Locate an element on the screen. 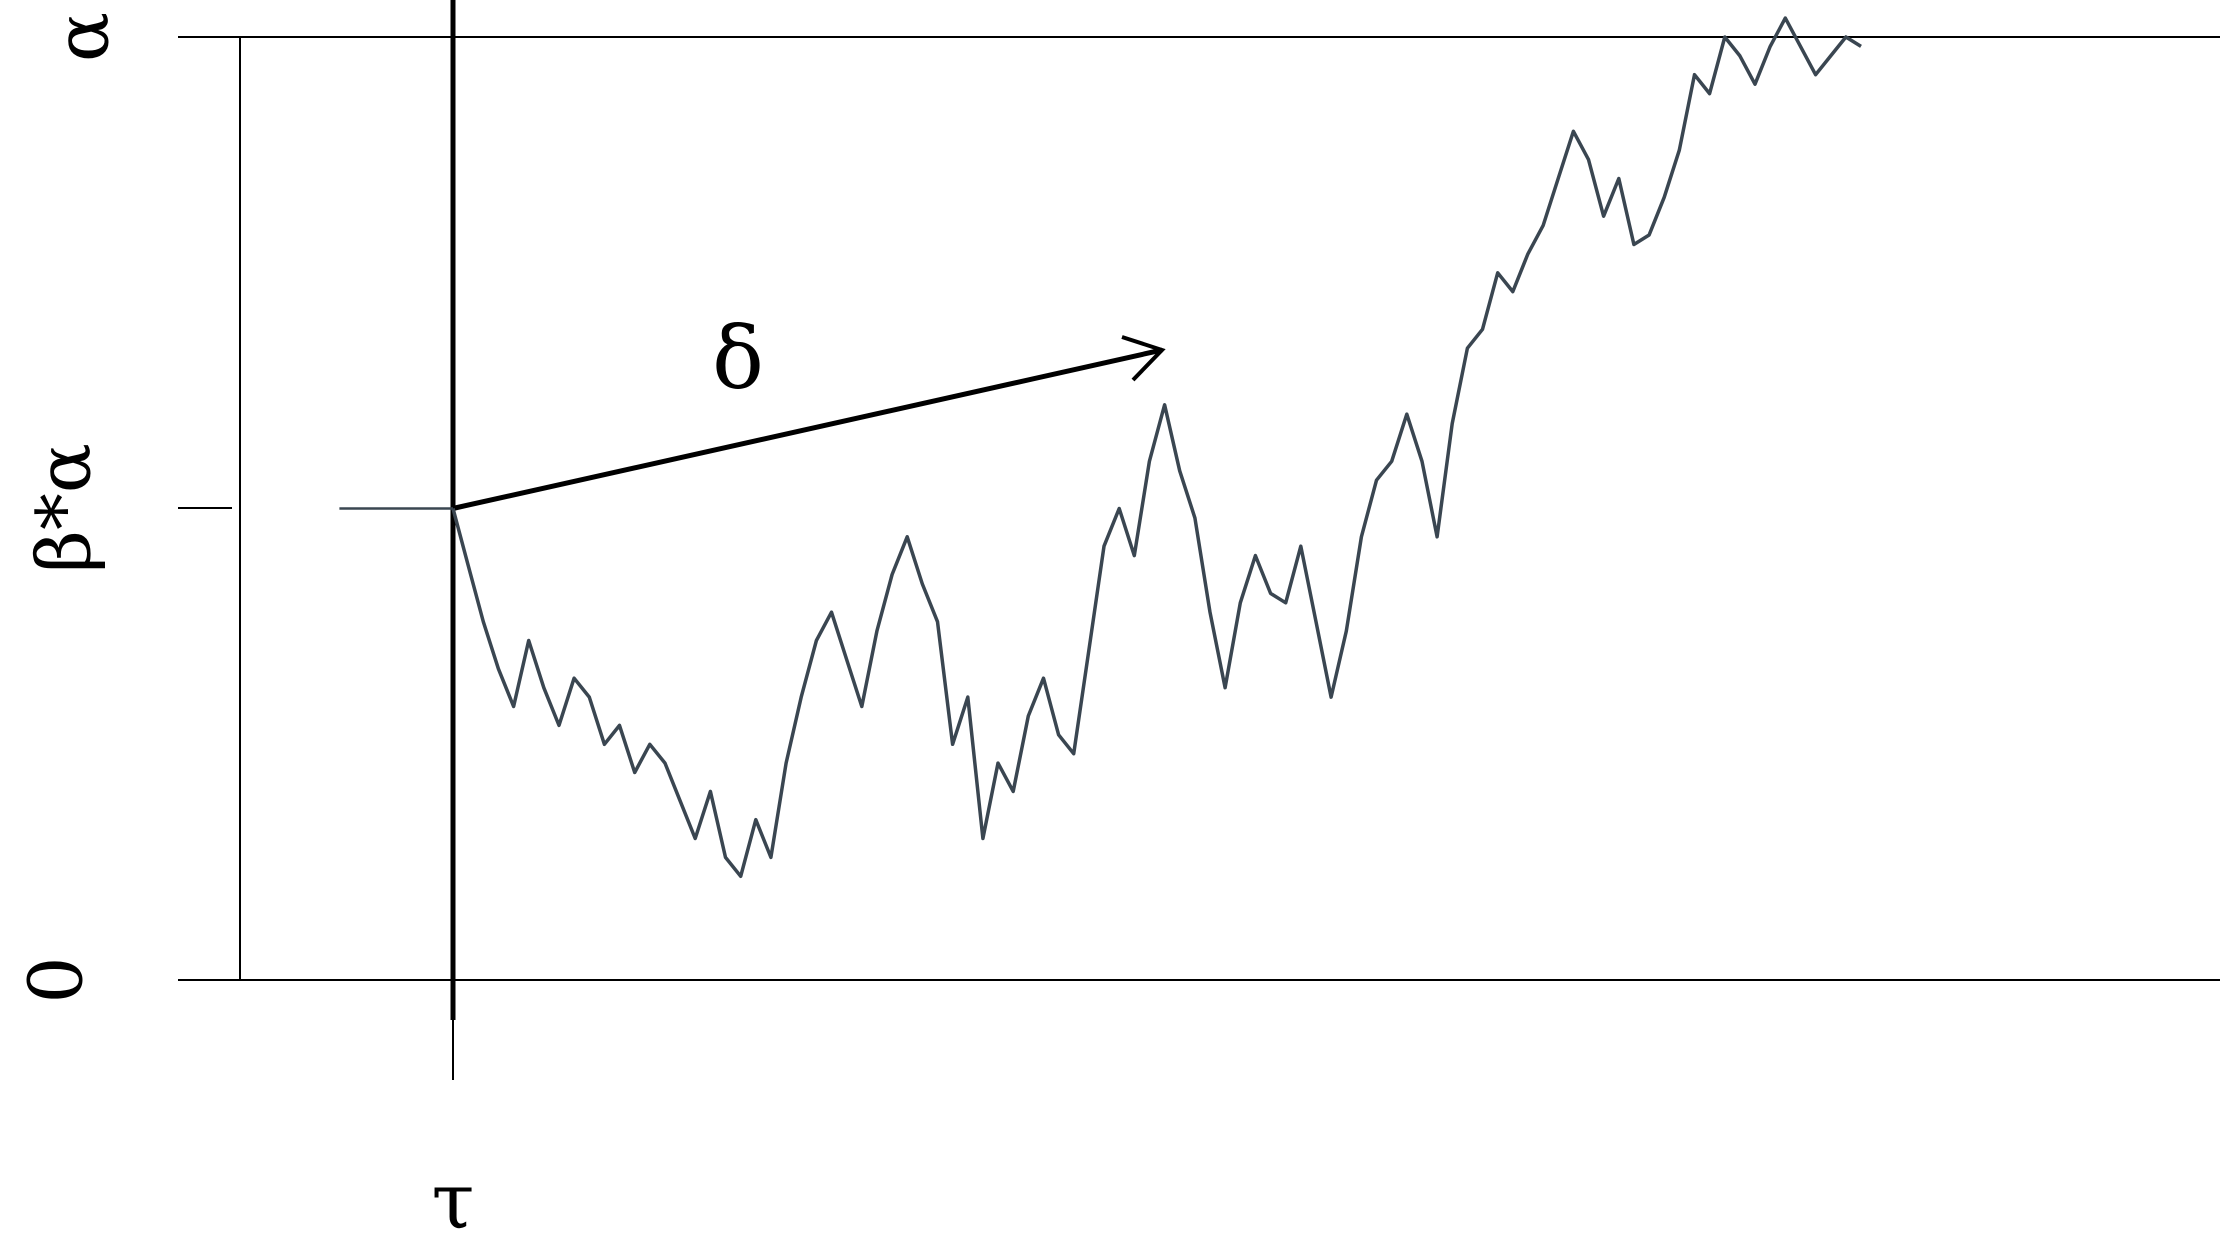 This screenshot has width=2220, height=1235. y-tick-label-beta-alpha: β*α is located at coordinates (64, 508).